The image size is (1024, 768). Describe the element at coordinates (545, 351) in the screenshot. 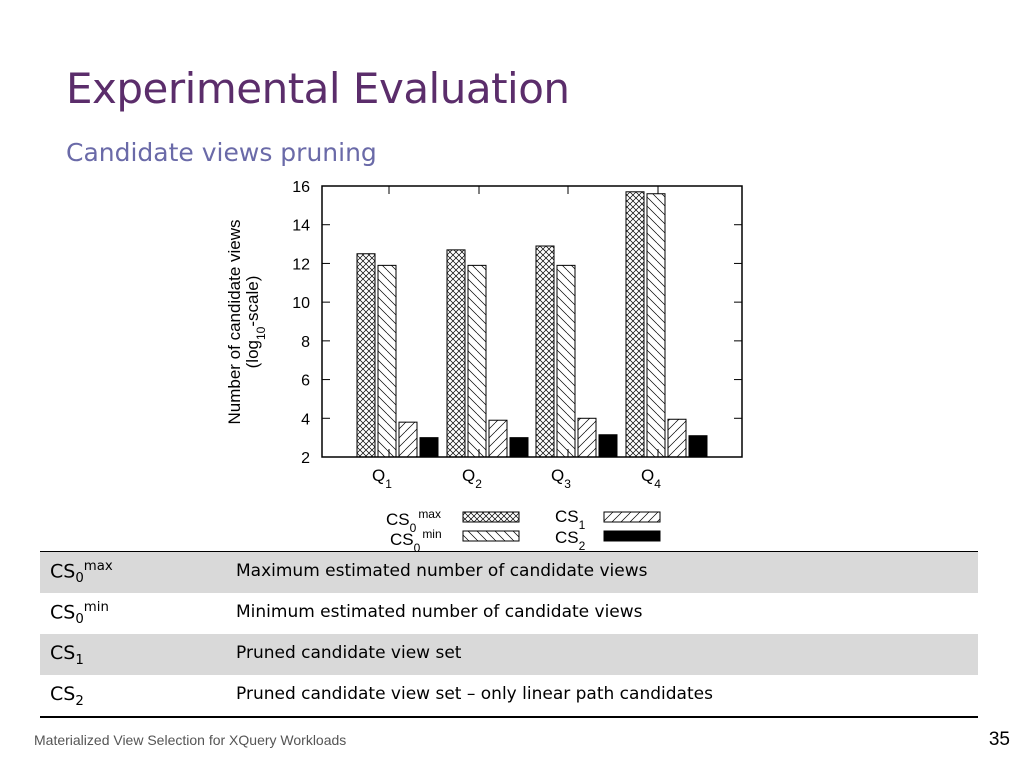

I see `bar-CS0max-q3` at that location.